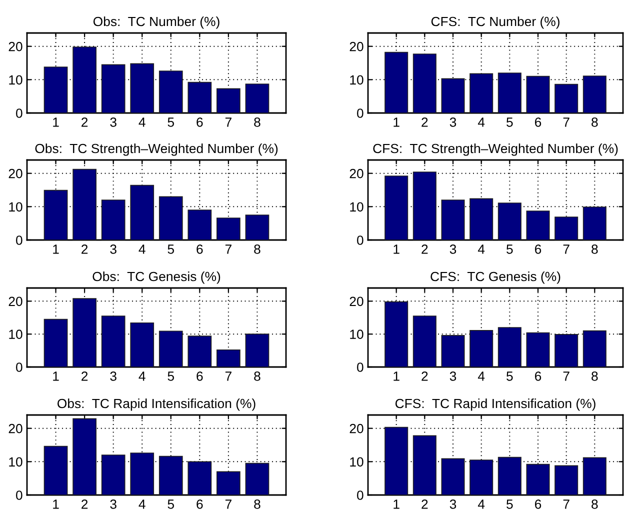 This screenshot has height=512, width=626. Describe the element at coordinates (495, 22) in the screenshot. I see `chart-title: CFS: TC Number (%)` at that location.